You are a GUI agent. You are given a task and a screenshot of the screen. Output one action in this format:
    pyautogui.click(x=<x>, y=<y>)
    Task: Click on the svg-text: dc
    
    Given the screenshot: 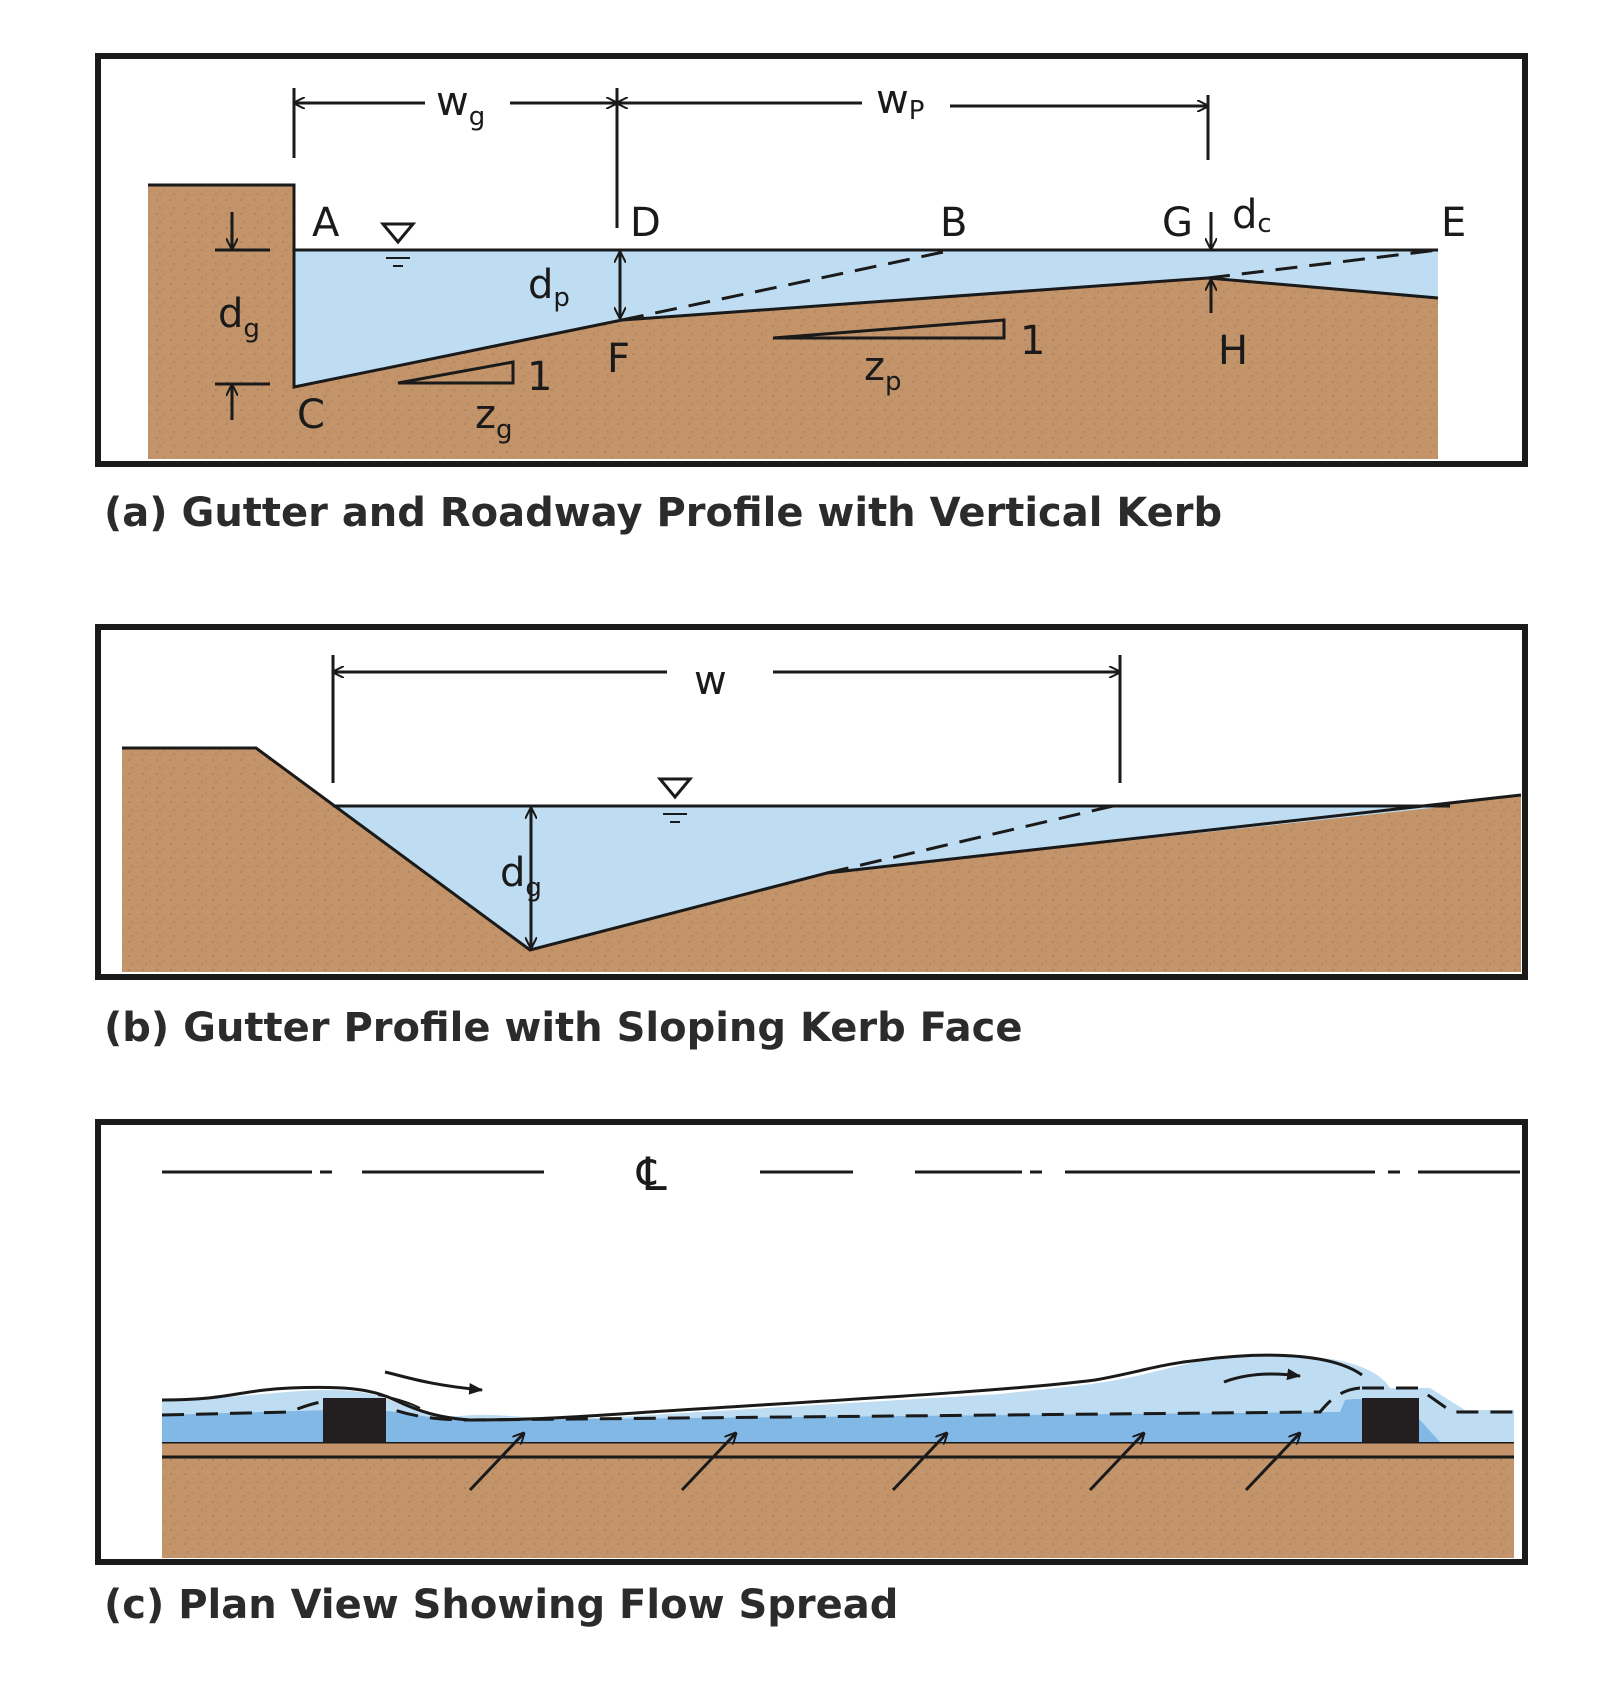 What is the action you would take?
    pyautogui.click(x=1252, y=215)
    